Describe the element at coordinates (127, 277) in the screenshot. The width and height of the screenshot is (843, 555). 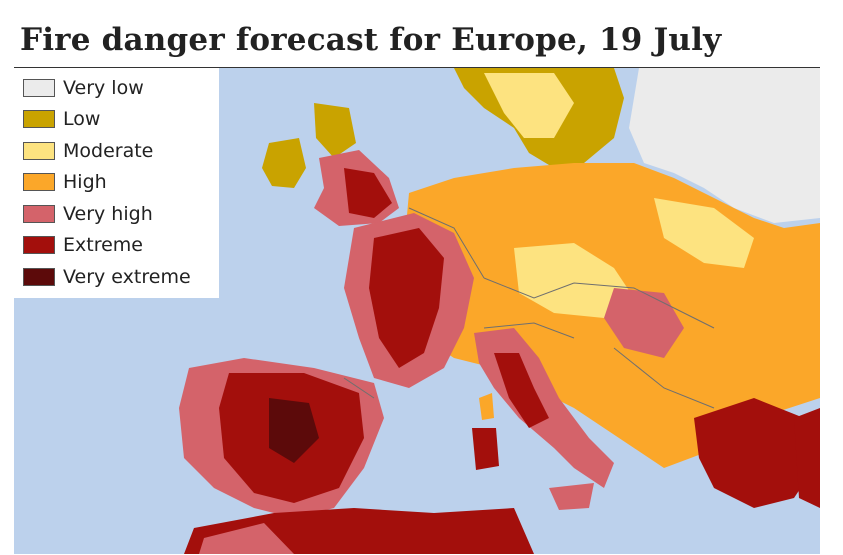
I see `legend-label: Very extreme` at that location.